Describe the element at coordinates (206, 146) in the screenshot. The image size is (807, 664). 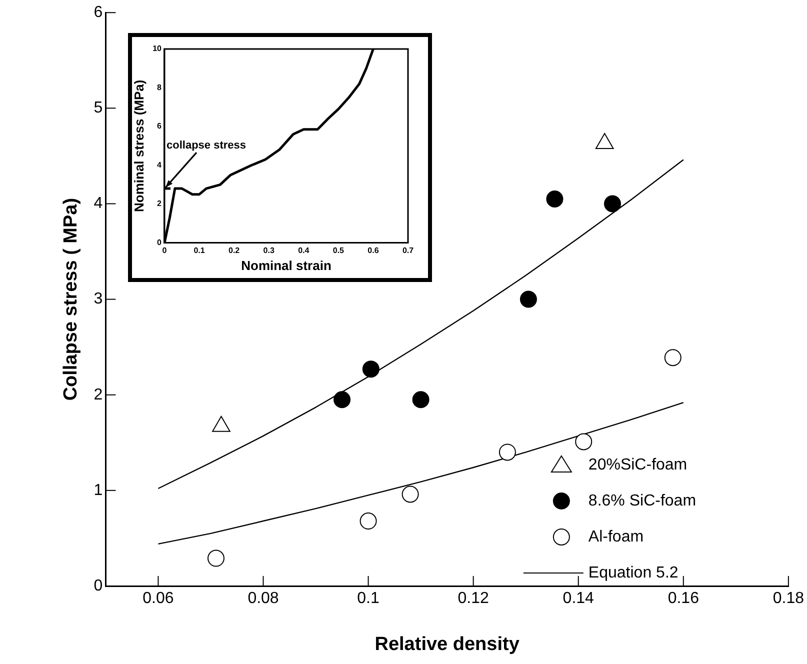
I see `annotation: collapse stress` at that location.